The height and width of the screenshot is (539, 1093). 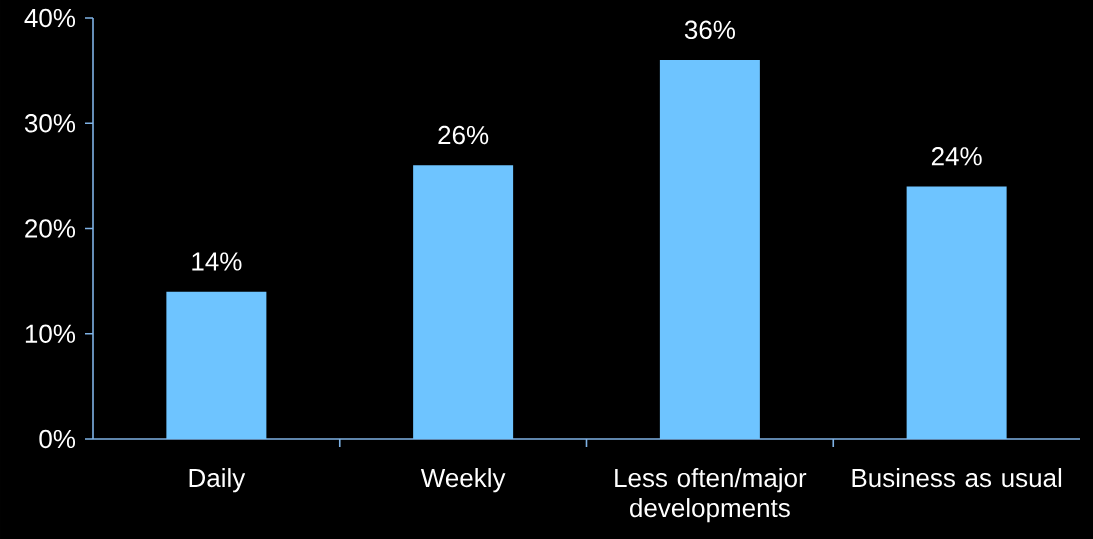 What do you see at coordinates (50, 18) in the screenshot?
I see `y-tick-label: 40%` at bounding box center [50, 18].